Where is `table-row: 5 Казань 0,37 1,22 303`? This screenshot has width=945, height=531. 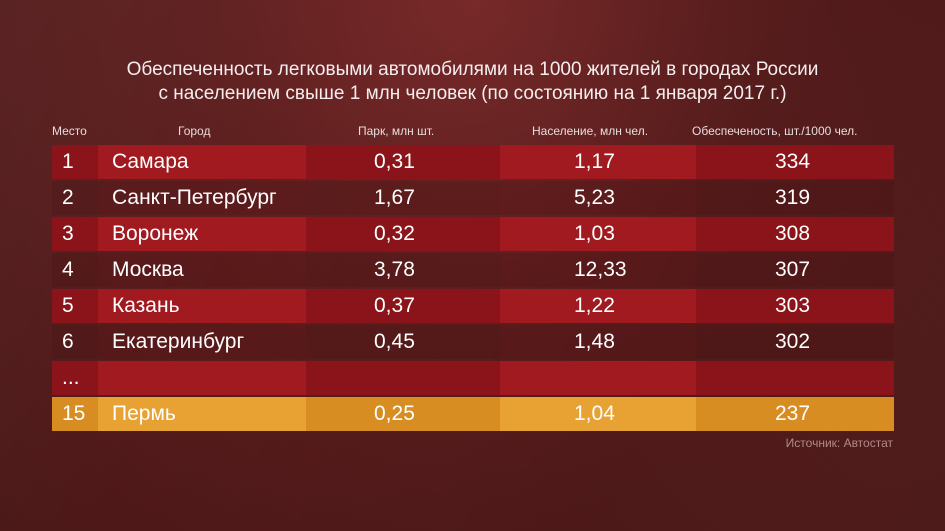
table-row: 5 Казань 0,37 1,22 303 is located at coordinates (473, 306).